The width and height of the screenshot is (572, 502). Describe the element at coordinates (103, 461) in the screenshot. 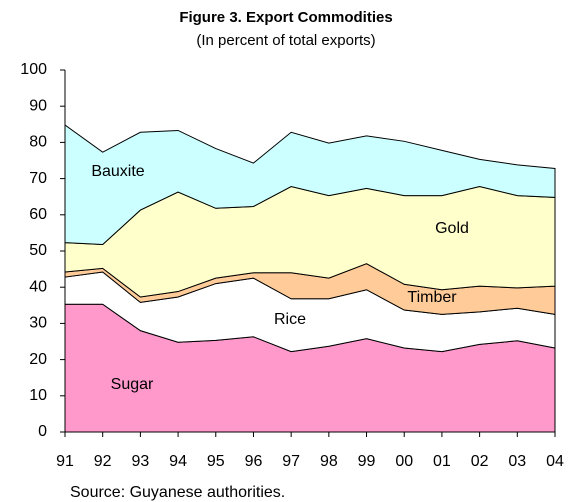

I see `x-tick-label: 92` at that location.